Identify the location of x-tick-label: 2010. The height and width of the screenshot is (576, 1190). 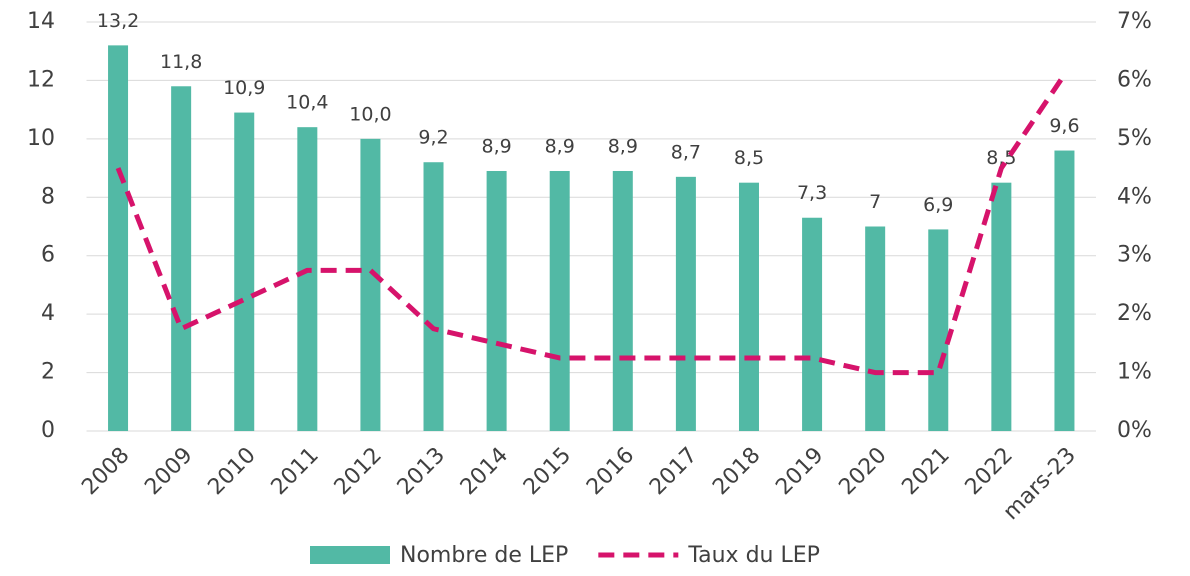
(231, 471).